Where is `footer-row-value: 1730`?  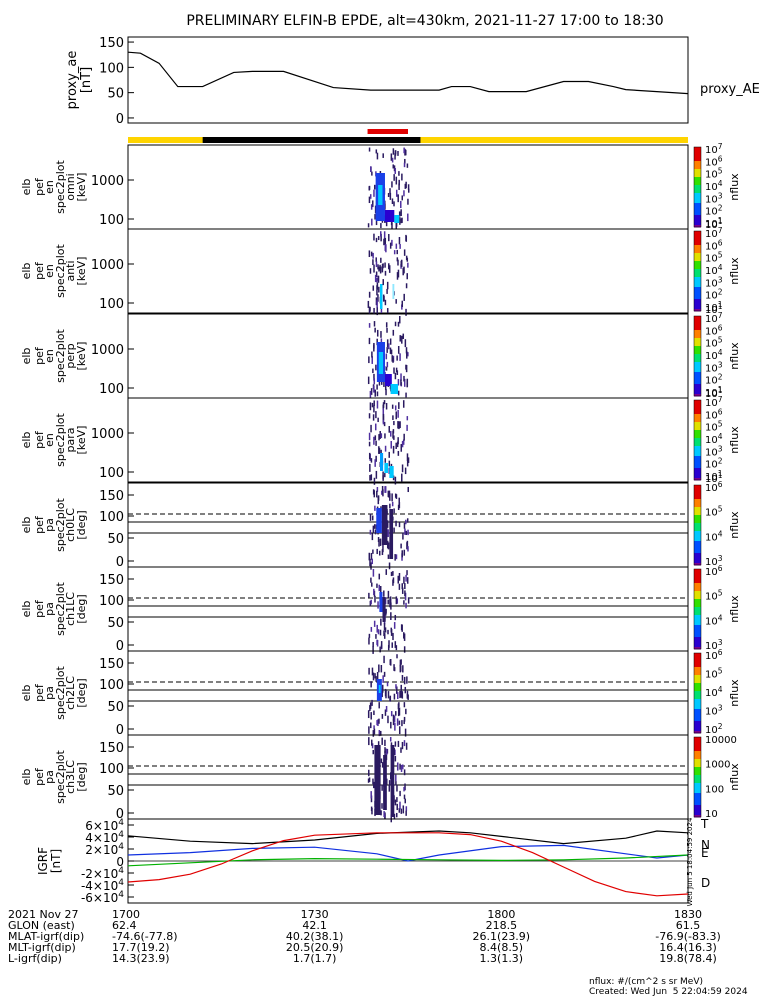
footer-row-value: 1730 is located at coordinates (314, 914).